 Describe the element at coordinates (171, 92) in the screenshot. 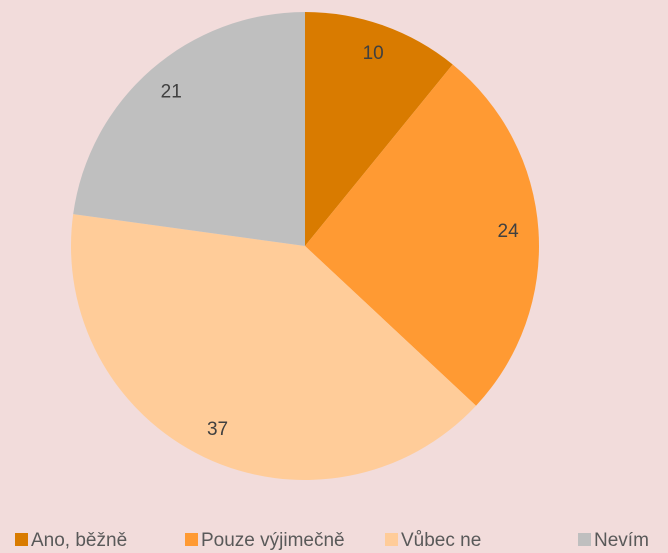

I see `data-label: 21` at that location.